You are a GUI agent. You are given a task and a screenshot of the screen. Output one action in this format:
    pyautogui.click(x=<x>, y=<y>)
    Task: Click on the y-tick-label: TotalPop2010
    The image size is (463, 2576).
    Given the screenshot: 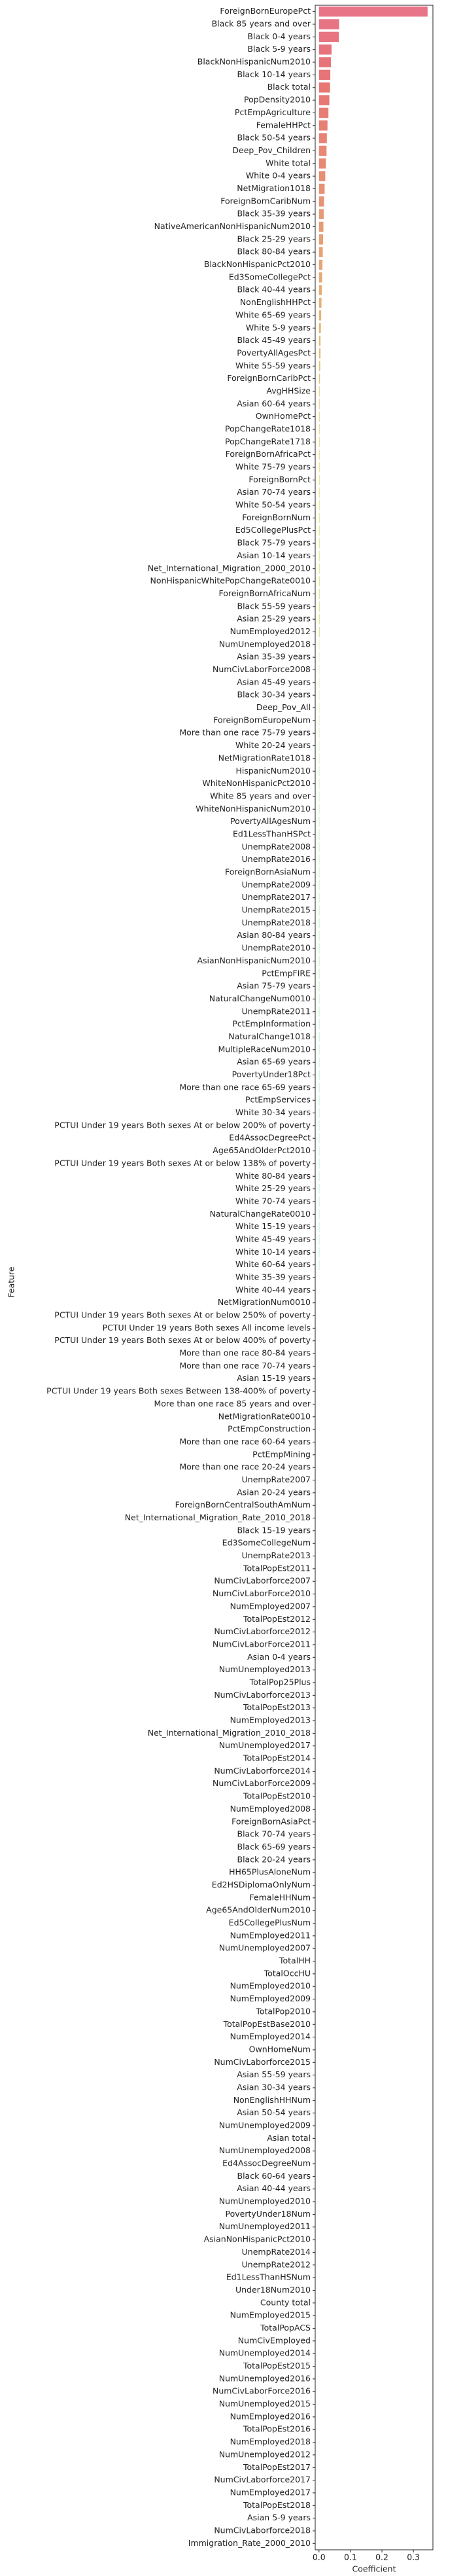 What is the action you would take?
    pyautogui.click(x=283, y=2011)
    